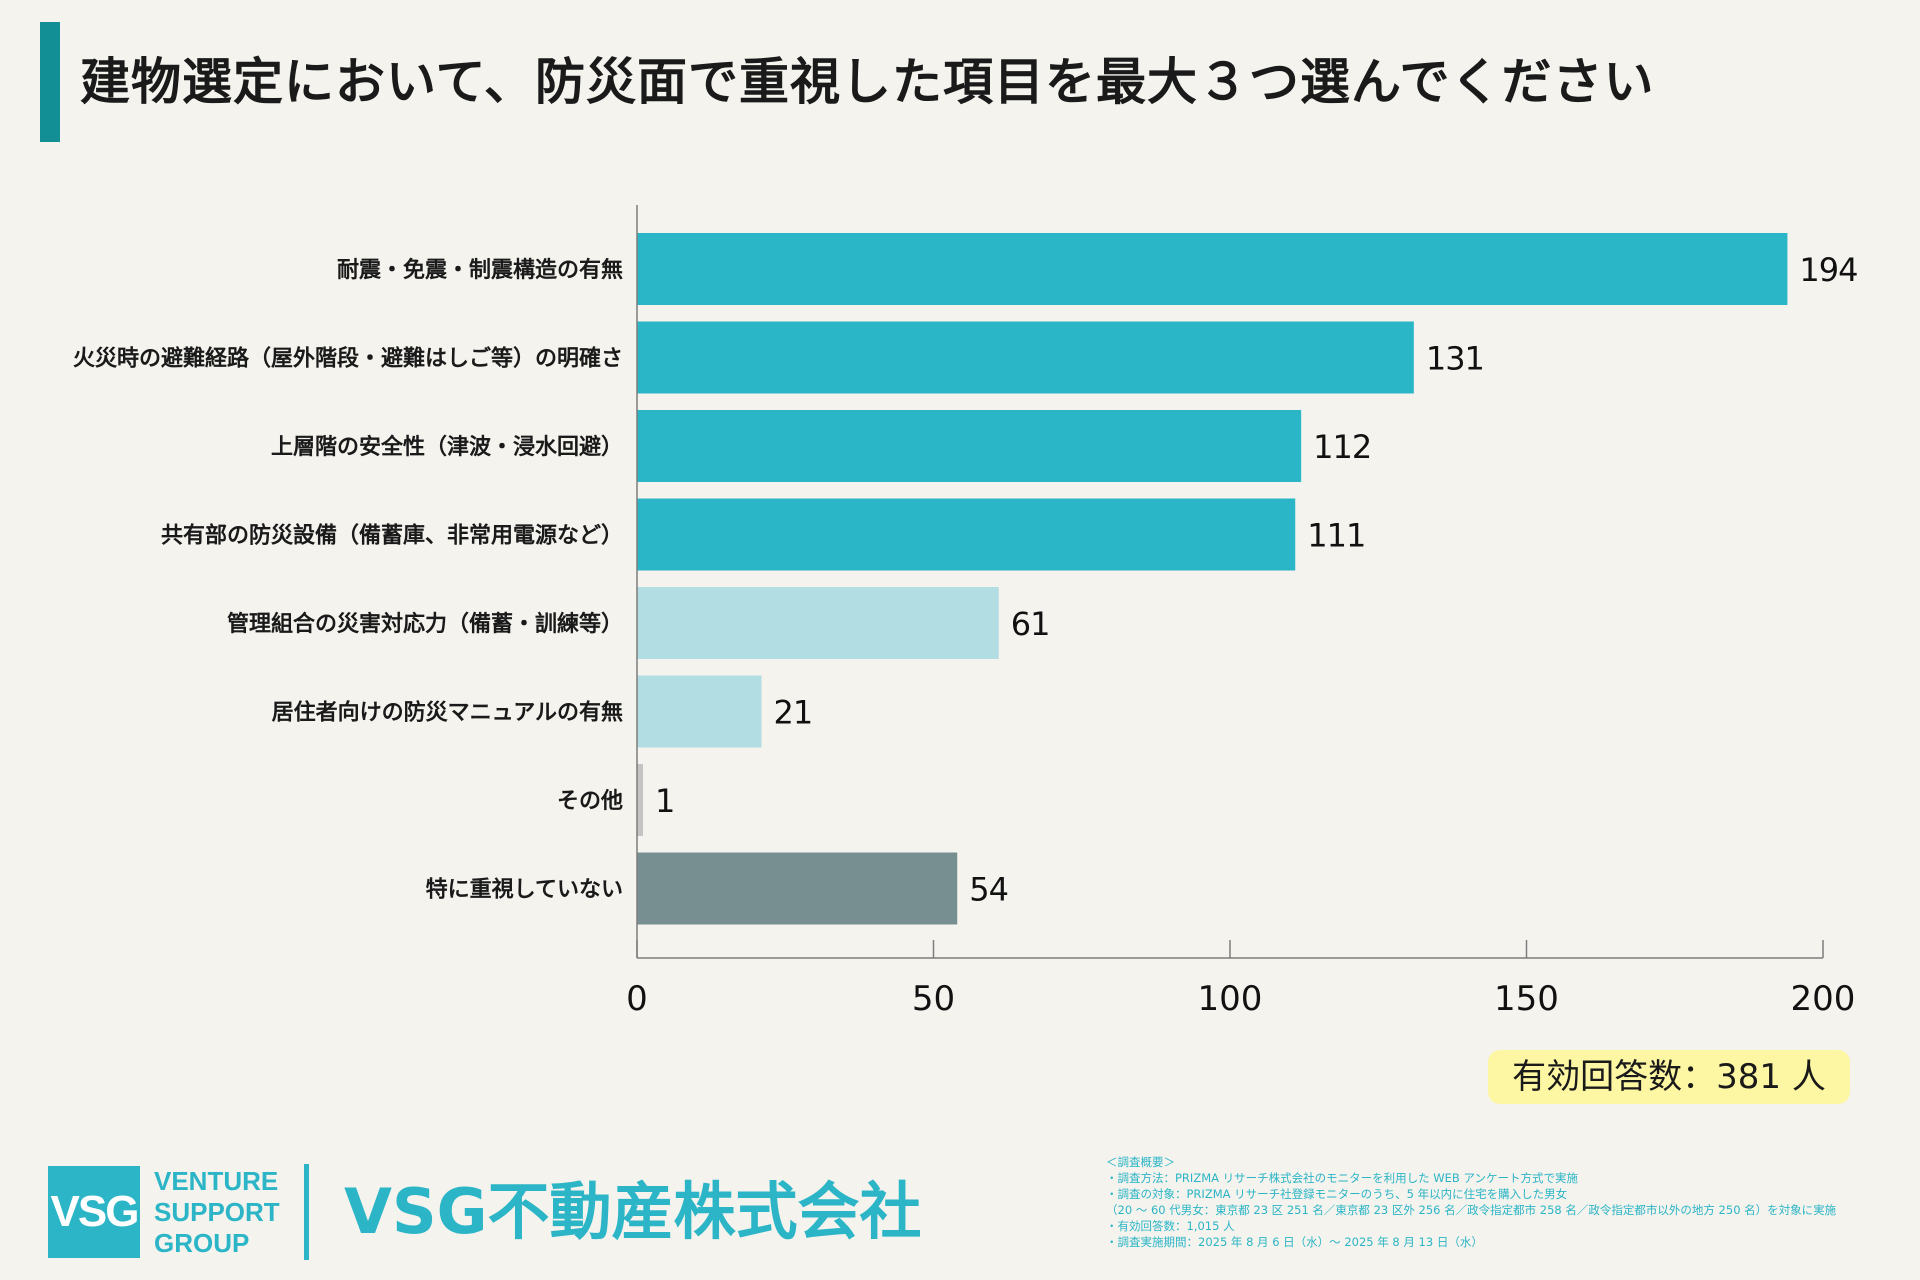  Describe the element at coordinates (1828, 270) in the screenshot. I see `data-label: 194` at that location.